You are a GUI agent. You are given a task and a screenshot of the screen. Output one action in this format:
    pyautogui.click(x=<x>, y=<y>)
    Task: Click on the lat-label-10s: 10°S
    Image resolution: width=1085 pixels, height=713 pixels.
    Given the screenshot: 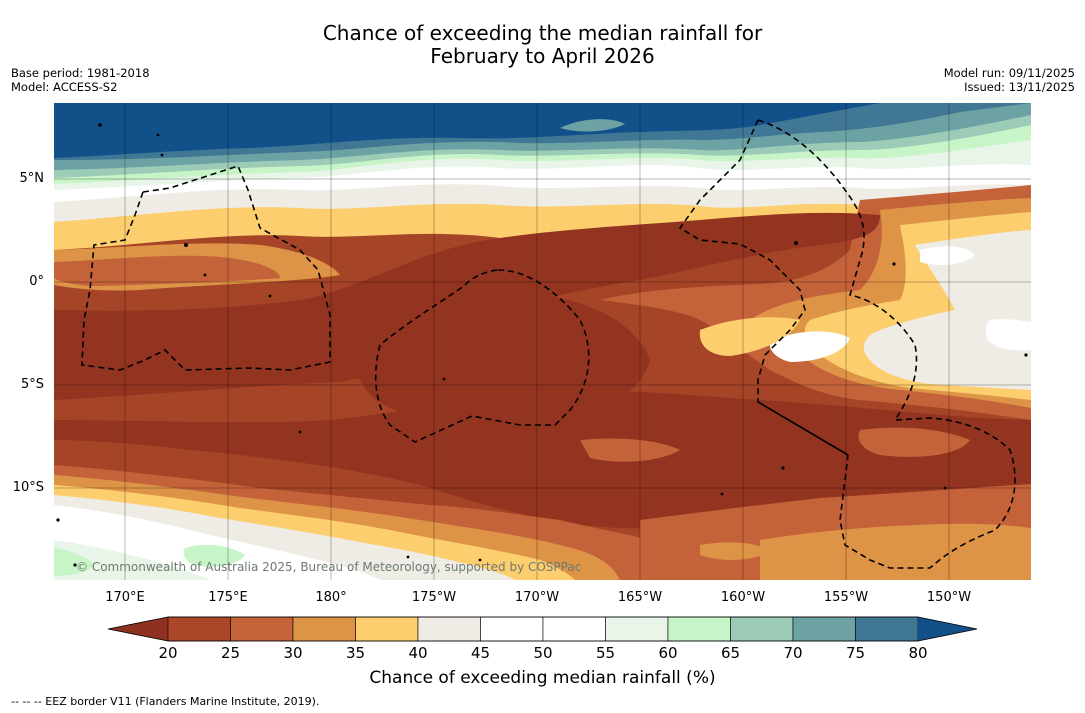 What is the action you would take?
    pyautogui.click(x=28, y=487)
    